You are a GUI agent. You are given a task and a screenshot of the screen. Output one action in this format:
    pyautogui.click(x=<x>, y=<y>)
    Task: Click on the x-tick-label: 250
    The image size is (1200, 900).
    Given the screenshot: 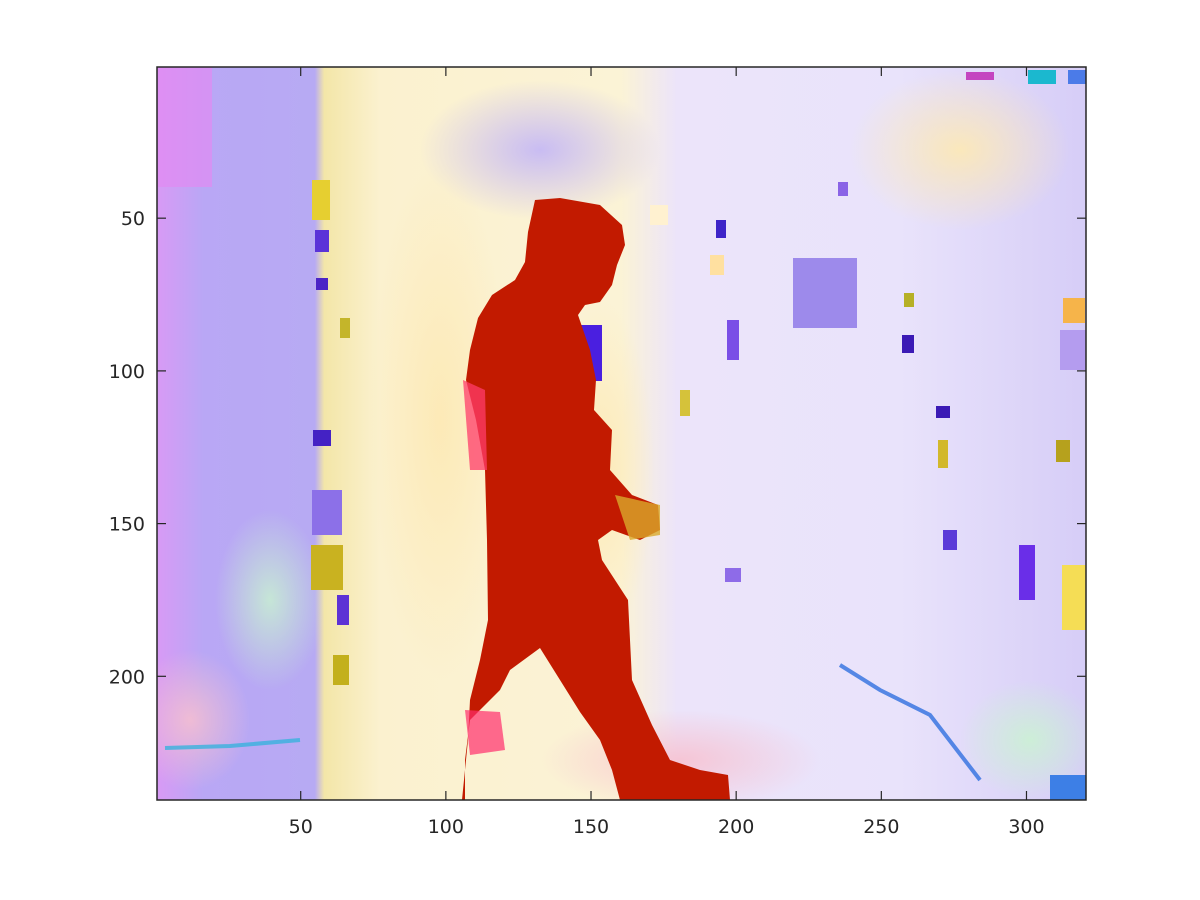 What is the action you would take?
    pyautogui.click(x=881, y=827)
    